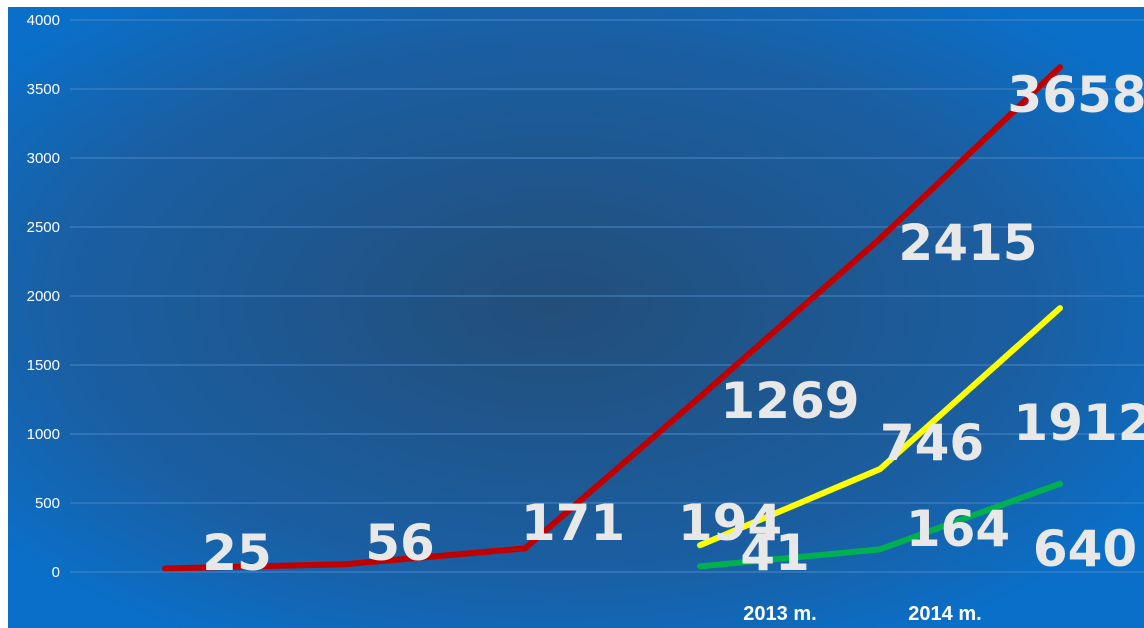 The width and height of the screenshot is (1144, 628). What do you see at coordinates (237, 553) in the screenshot?
I see `data-label: 25` at bounding box center [237, 553].